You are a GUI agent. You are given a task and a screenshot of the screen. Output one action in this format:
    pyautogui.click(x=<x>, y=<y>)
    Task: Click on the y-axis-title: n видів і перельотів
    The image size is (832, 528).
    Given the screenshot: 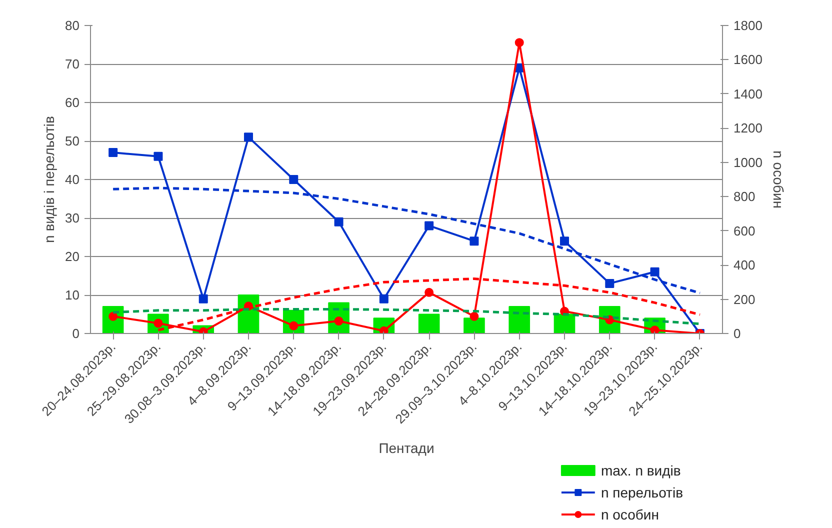 What is the action you would take?
    pyautogui.click(x=49, y=179)
    